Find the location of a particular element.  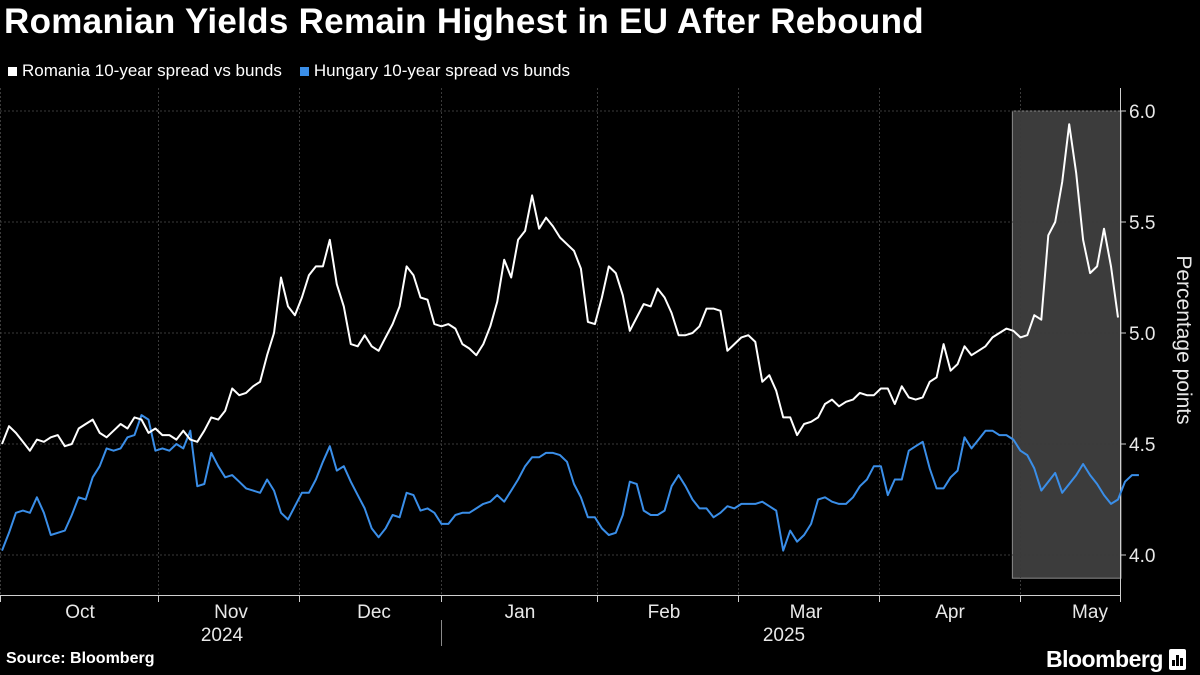

x-tick-label: Oct is located at coordinates (80, 612).